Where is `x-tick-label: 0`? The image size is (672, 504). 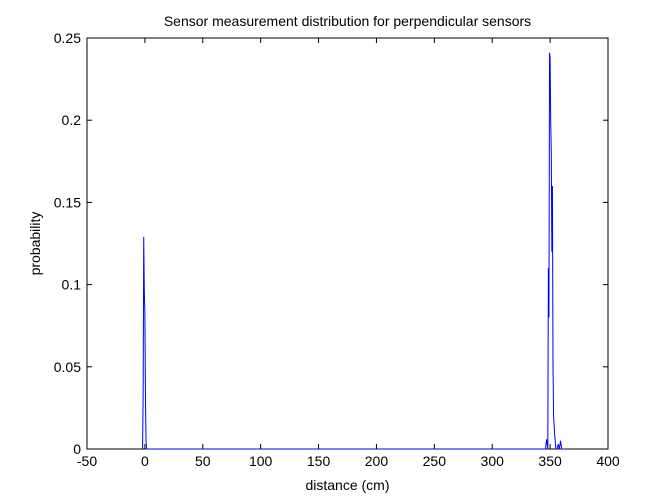
x-tick-label: 0 is located at coordinates (145, 461).